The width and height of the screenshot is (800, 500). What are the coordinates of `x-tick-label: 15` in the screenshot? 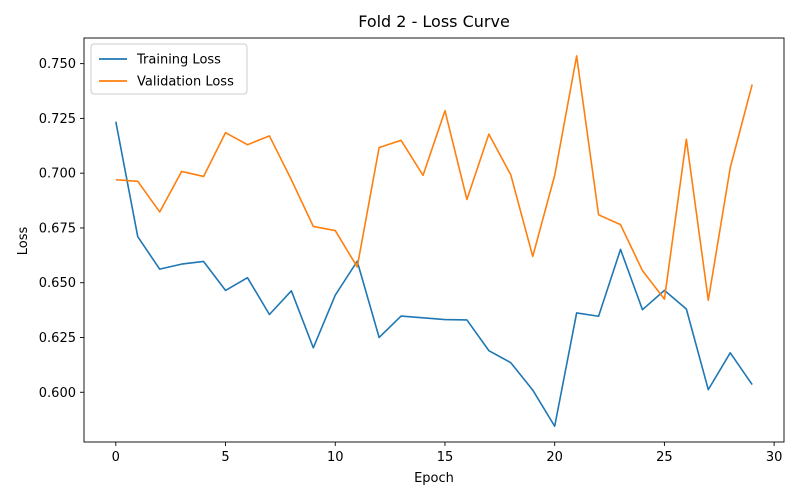 It's located at (445, 457).